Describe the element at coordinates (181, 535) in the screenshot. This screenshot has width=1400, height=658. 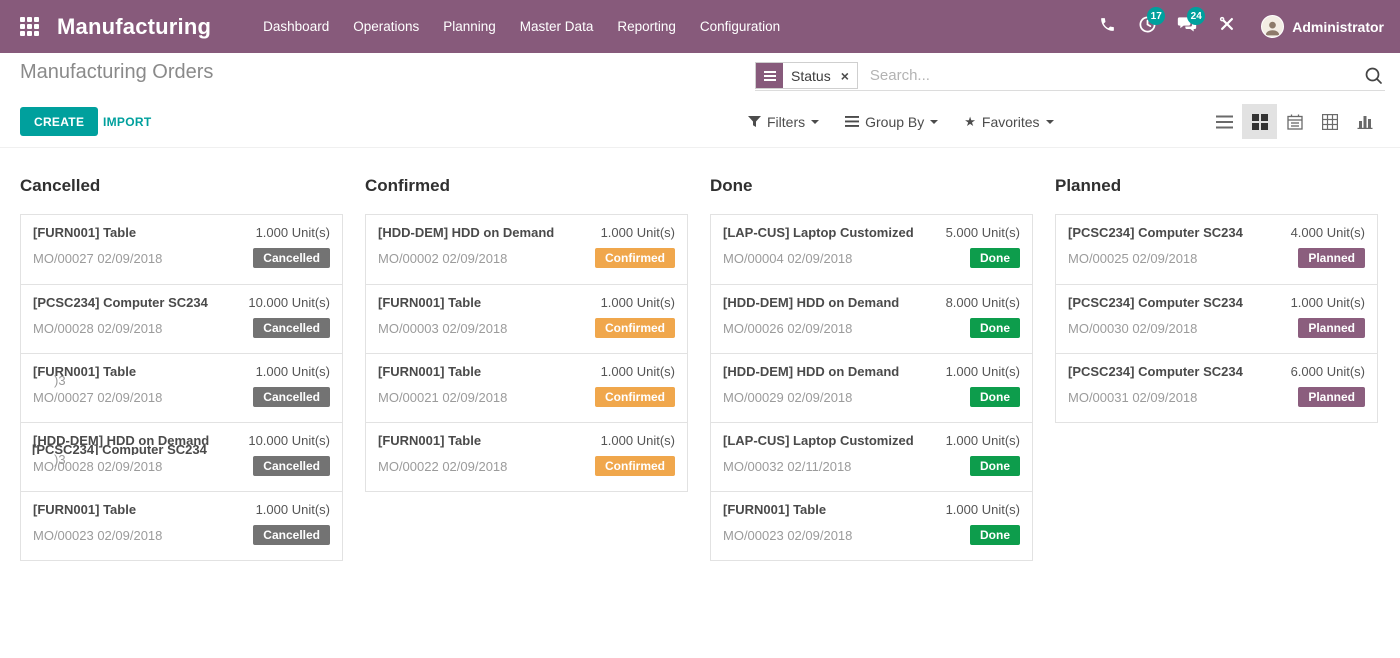
I see `card-info-row: MO/00023 02/09/2018 Cancelled` at that location.